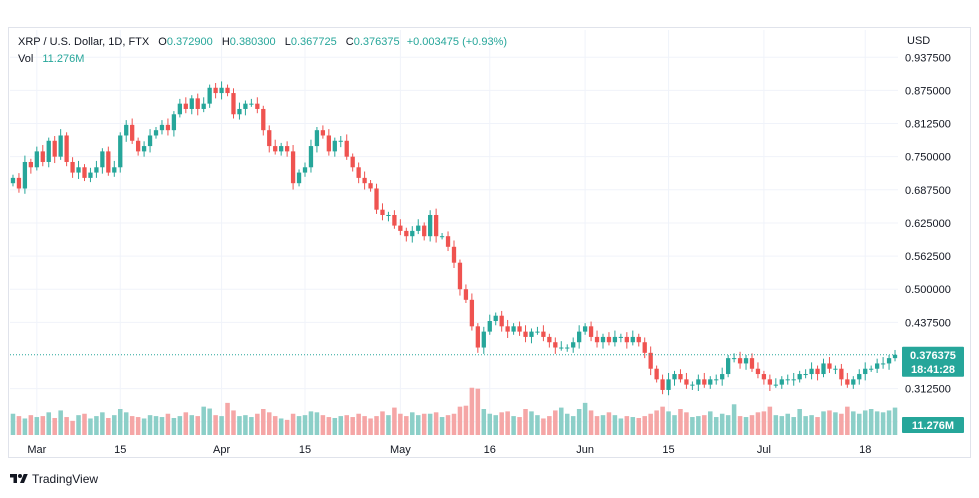 The image size is (979, 498). Describe the element at coordinates (585, 450) in the screenshot. I see `x-tick-label: Jun` at that location.